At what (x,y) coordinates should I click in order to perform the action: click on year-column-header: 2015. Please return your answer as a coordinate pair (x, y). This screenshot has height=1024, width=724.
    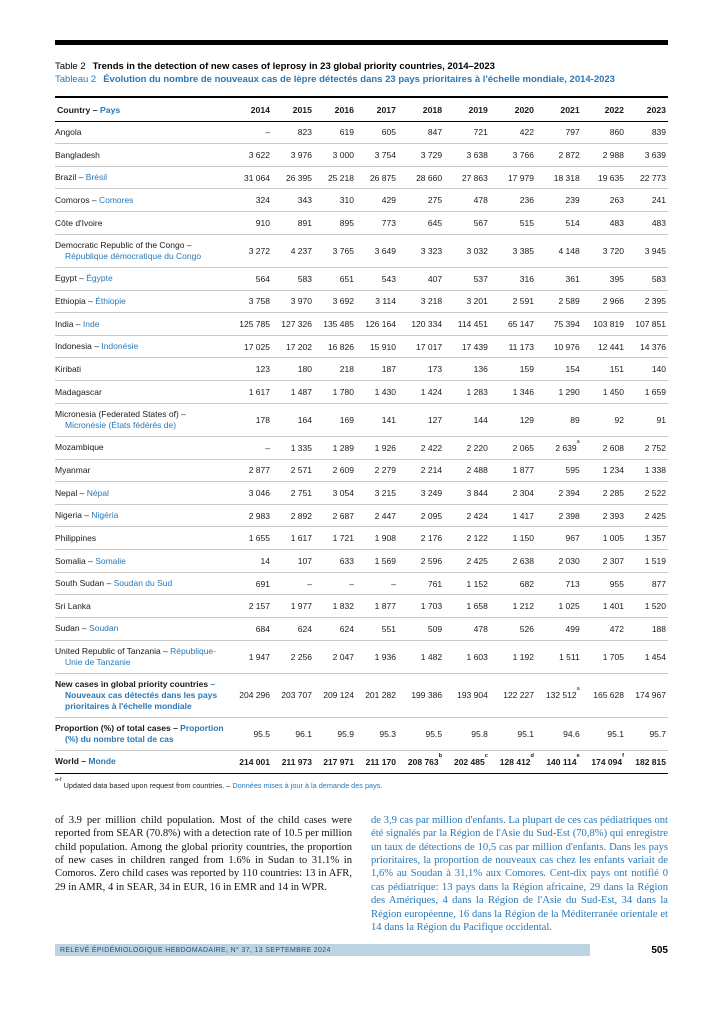
    Looking at the image, I should click on (292, 108).